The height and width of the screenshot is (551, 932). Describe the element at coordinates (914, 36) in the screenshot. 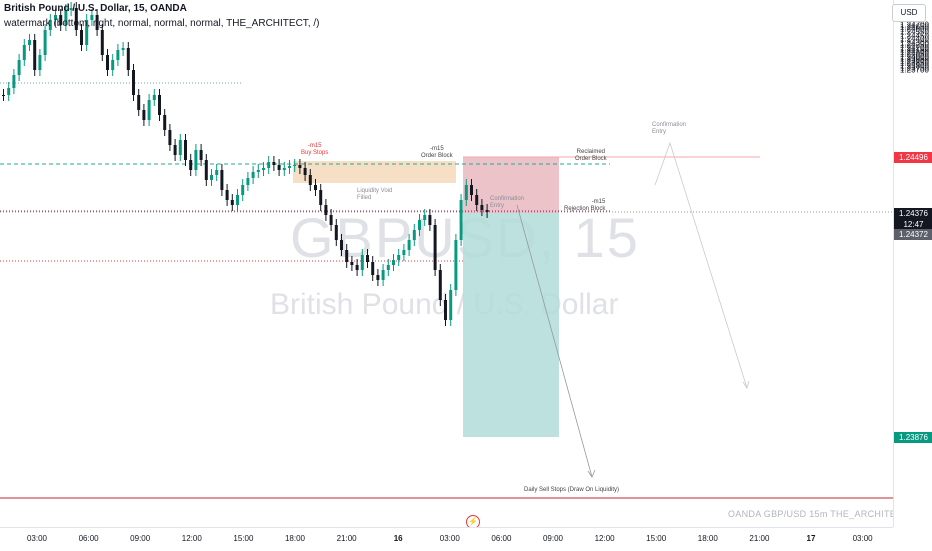

I see `price-tick: 1.24450` at that location.